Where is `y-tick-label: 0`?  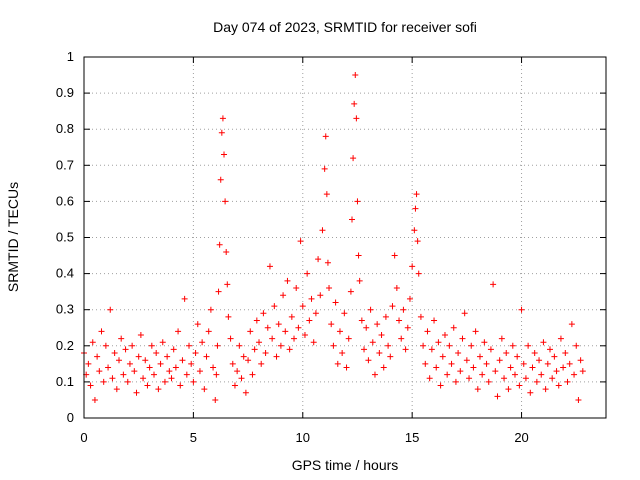
y-tick-label: 0 is located at coordinates (70, 417).